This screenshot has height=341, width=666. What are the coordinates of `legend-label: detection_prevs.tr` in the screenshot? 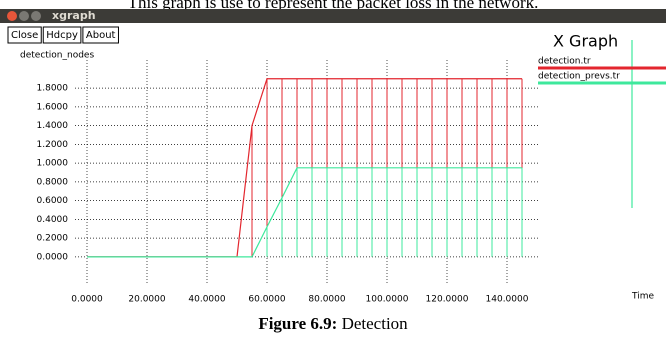 It's located at (579, 77).